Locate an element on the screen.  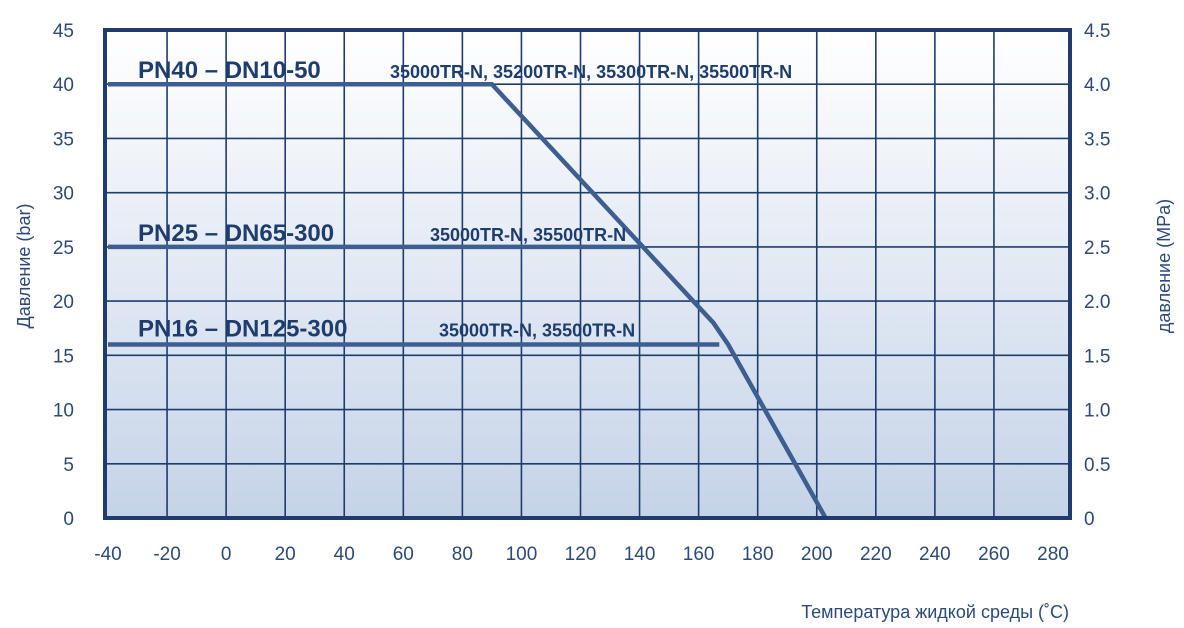
y-tick-label-right: 1.0 is located at coordinates (1097, 411).